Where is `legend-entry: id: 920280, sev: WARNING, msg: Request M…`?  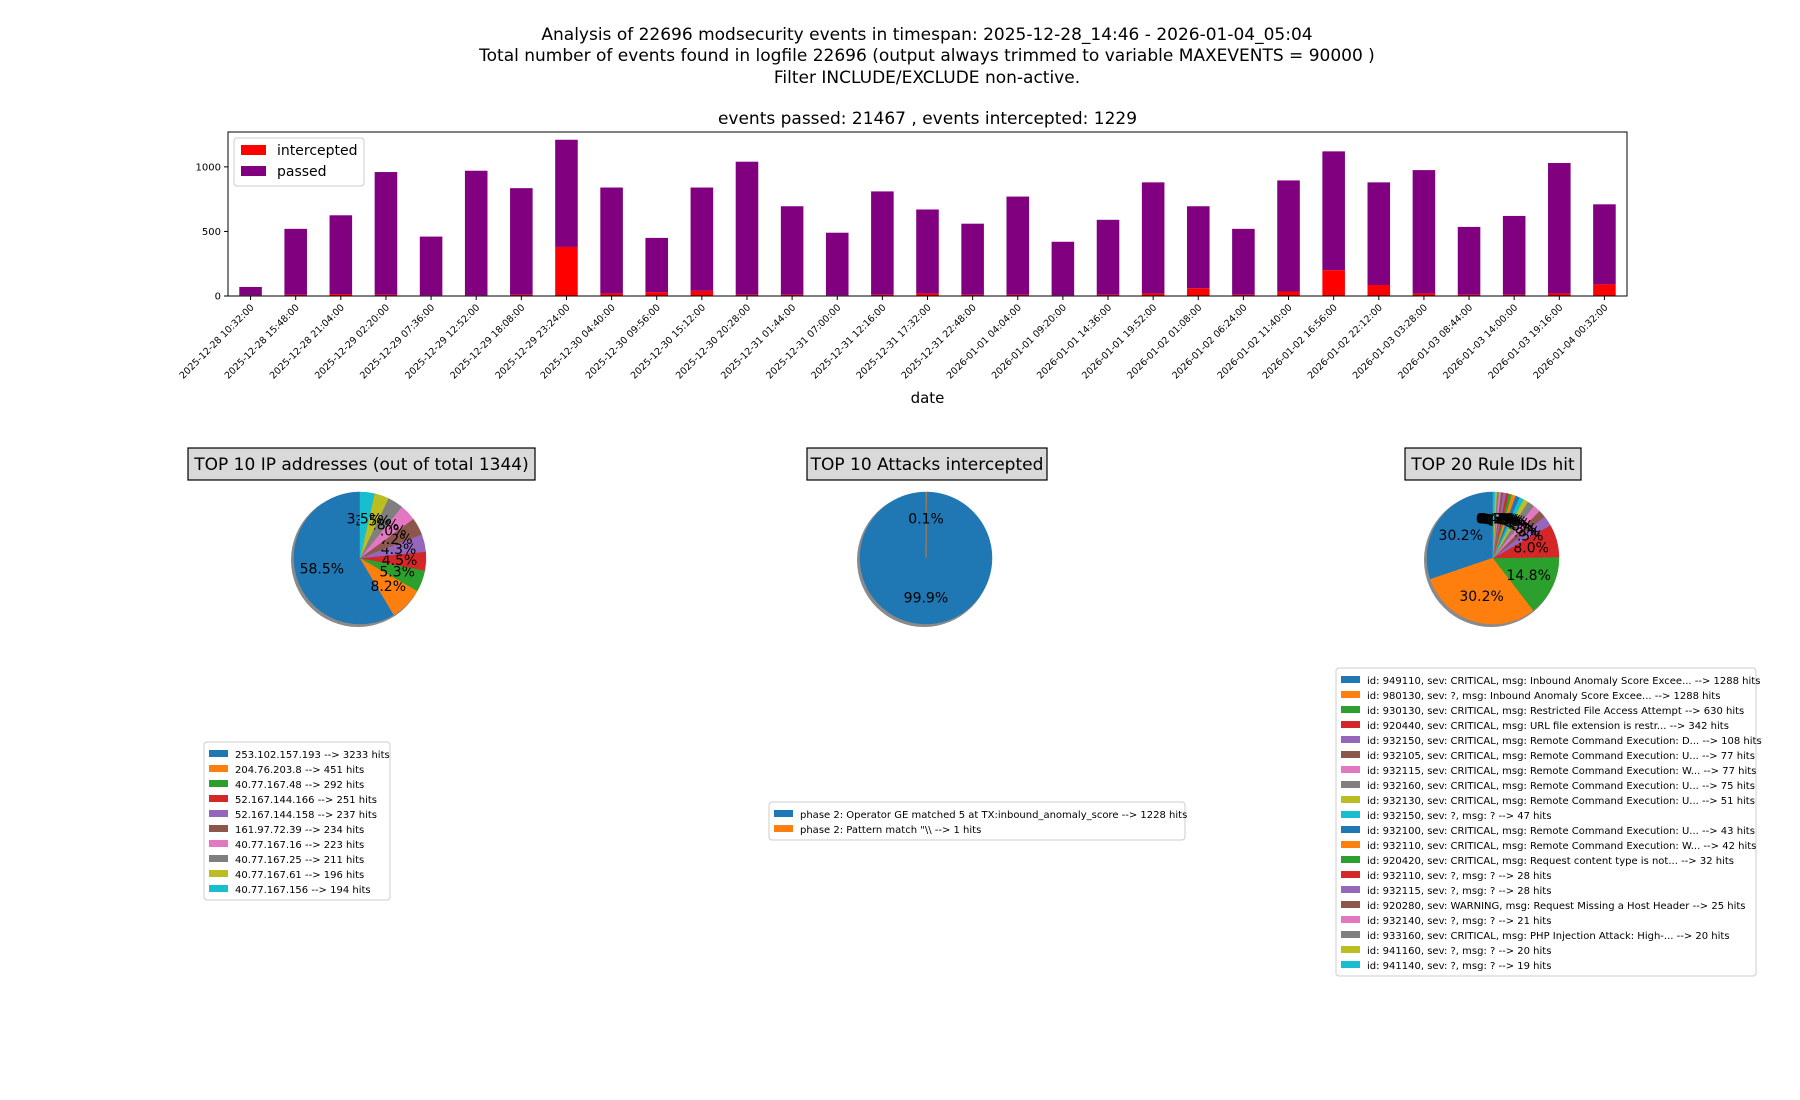
legend-entry: id: 920280, sev: WARNING, msg: Request M… is located at coordinates (1556, 906).